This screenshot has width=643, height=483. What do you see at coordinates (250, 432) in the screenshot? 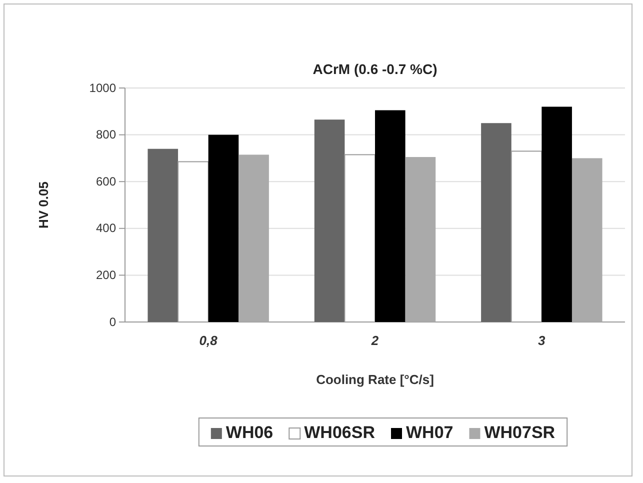
I see `legend-label: WH06` at bounding box center [250, 432].